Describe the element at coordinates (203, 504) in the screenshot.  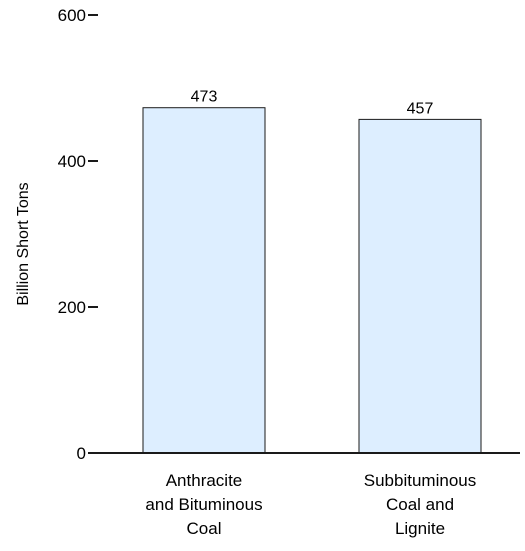
I see `x-category-label: and Bituminous` at that location.